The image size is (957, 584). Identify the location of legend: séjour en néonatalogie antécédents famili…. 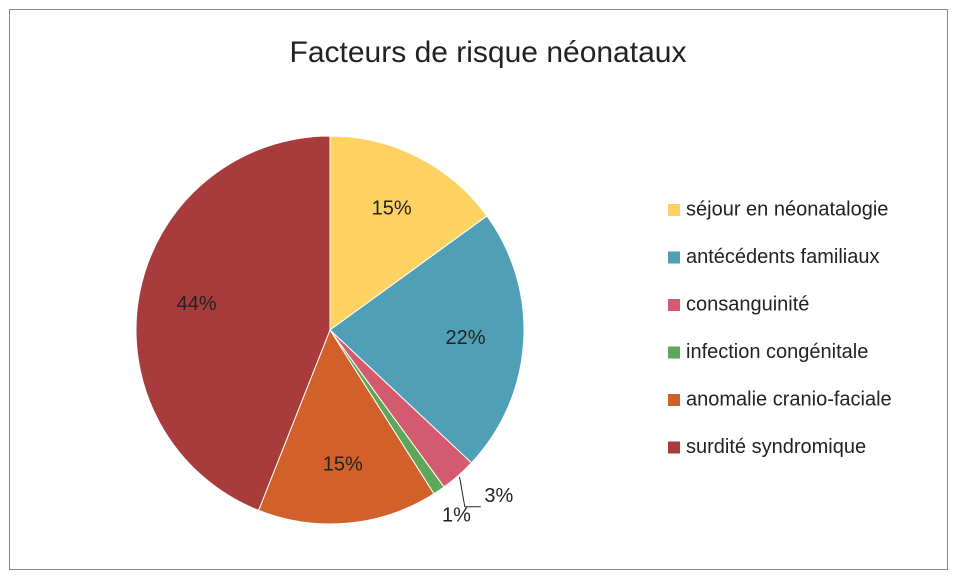
(780, 328).